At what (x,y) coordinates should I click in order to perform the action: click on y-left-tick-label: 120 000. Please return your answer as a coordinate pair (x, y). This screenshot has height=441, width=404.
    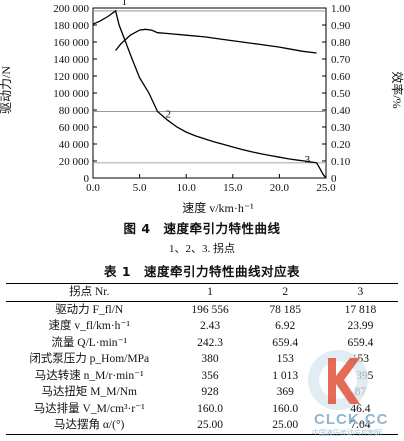
    Looking at the image, I should click on (71, 77).